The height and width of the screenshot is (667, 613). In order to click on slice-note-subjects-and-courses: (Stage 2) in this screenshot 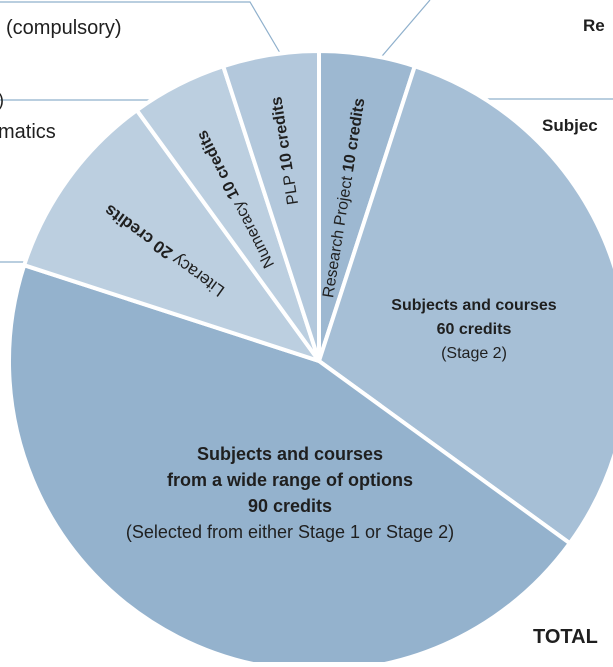, I will do `click(474, 353)`.